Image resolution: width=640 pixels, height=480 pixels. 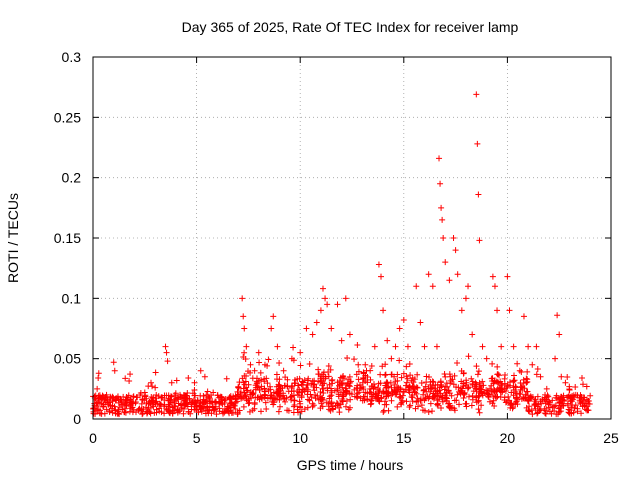 I want to click on x-tick-label: 15, so click(x=404, y=438).